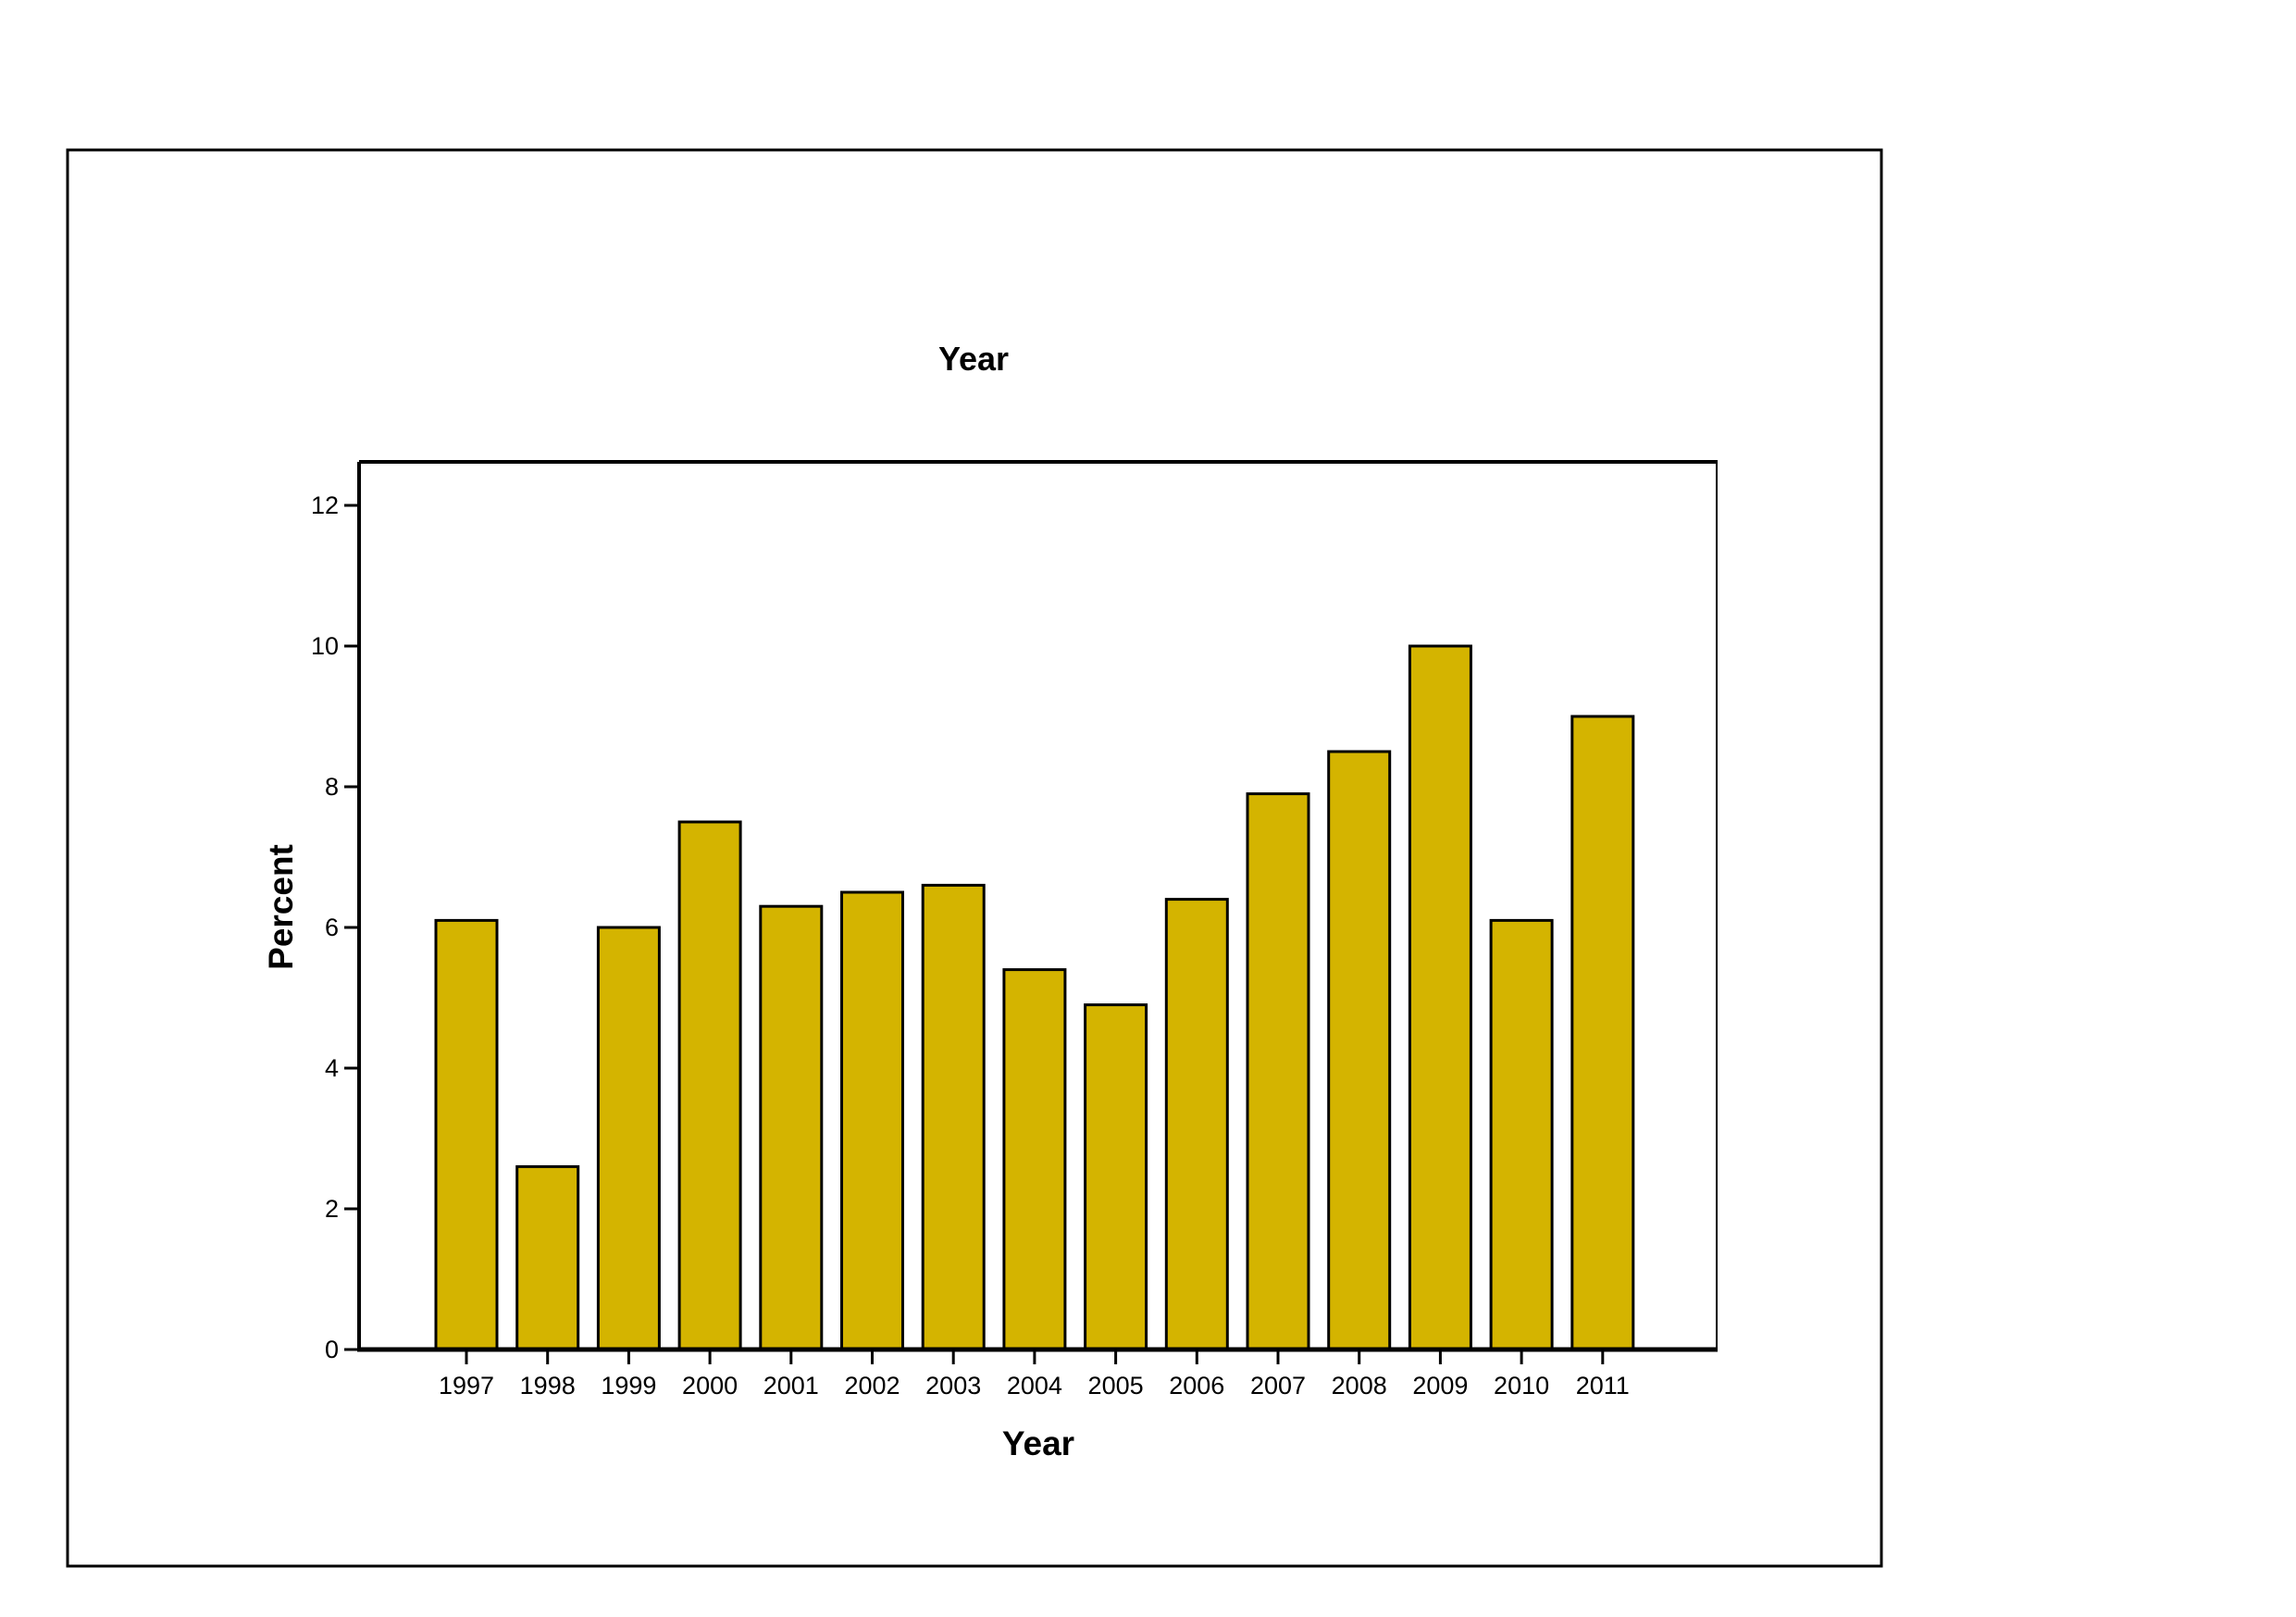 The height and width of the screenshot is (1617, 2296). I want to click on y-tick-label: 0, so click(332, 1350).